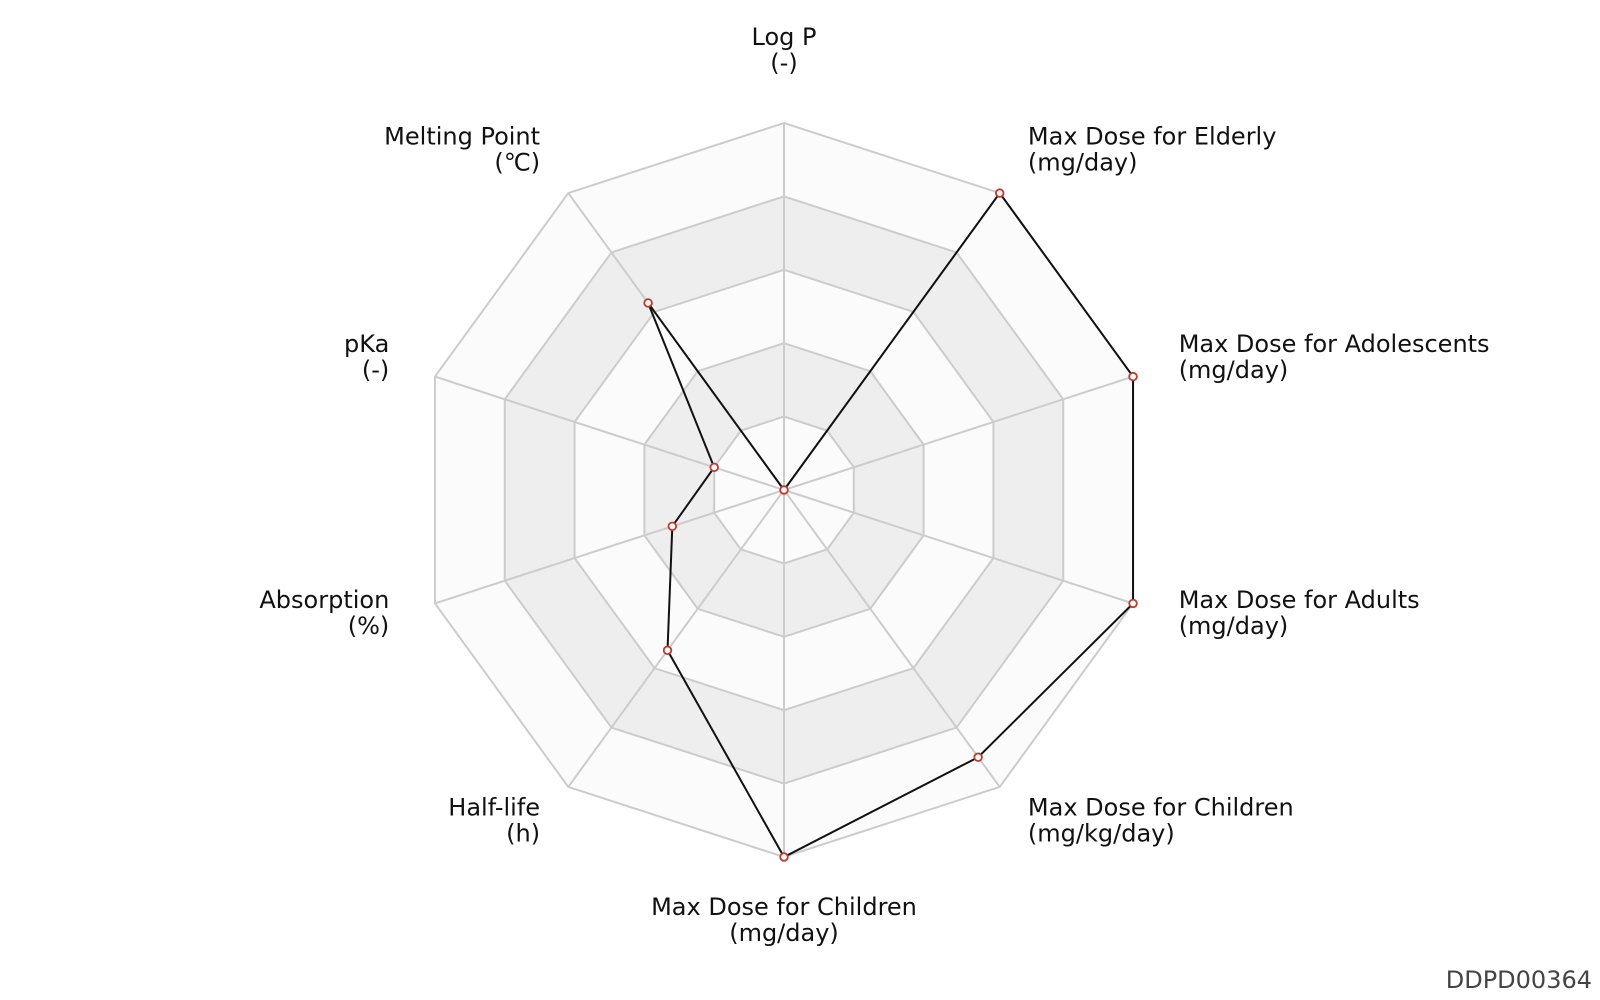  What do you see at coordinates (494, 808) in the screenshot?
I see `axis-label-name: Half-life` at bounding box center [494, 808].